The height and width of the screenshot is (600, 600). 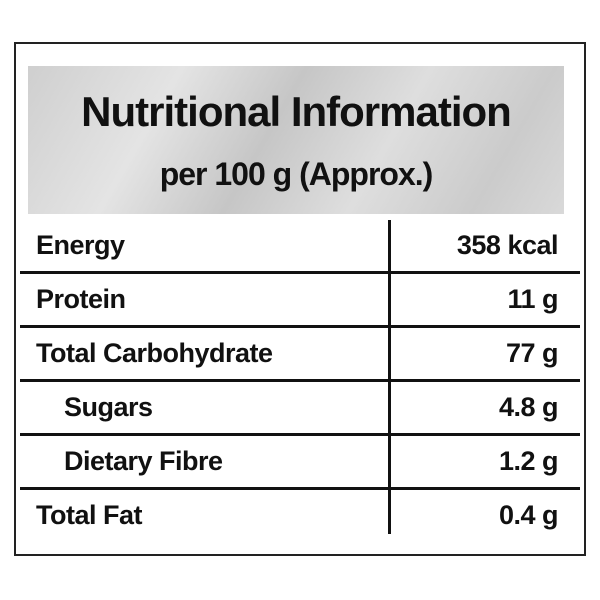 I want to click on nutrient-amount: 0.4 g, so click(x=528, y=515).